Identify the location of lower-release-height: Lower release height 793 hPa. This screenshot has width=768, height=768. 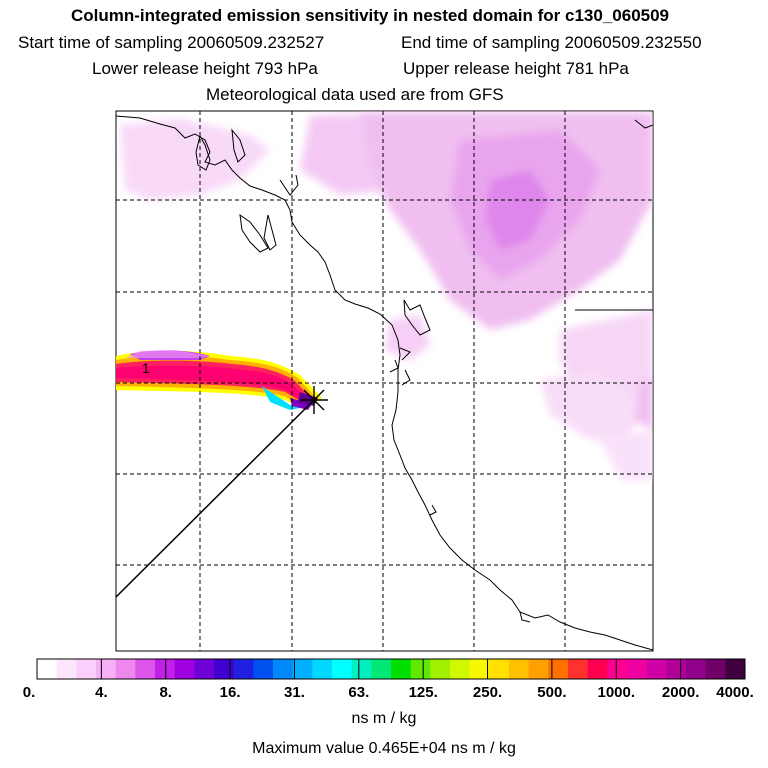
(205, 68).